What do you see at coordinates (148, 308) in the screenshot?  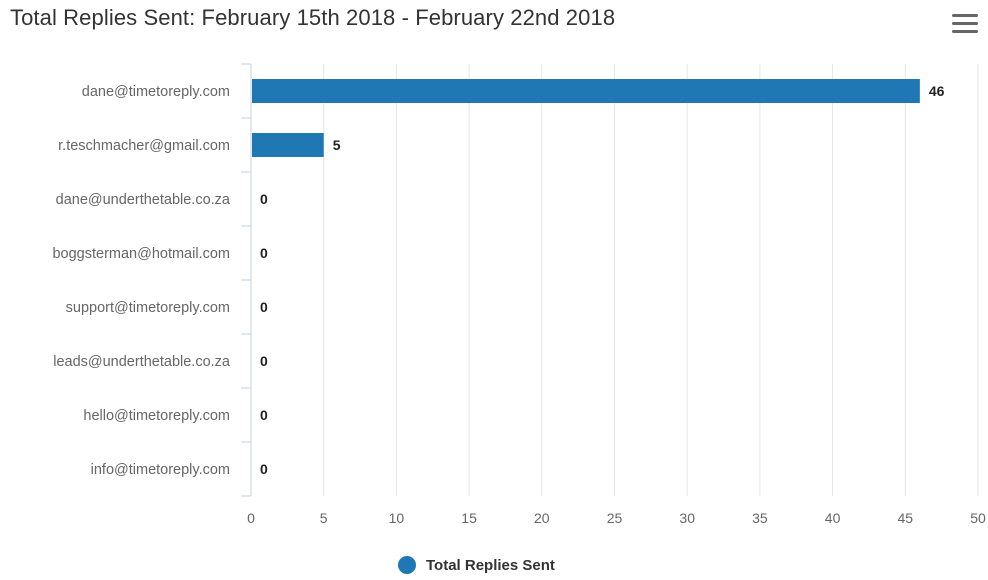 I see `y-tick-label: support@timetoreply.com` at bounding box center [148, 308].